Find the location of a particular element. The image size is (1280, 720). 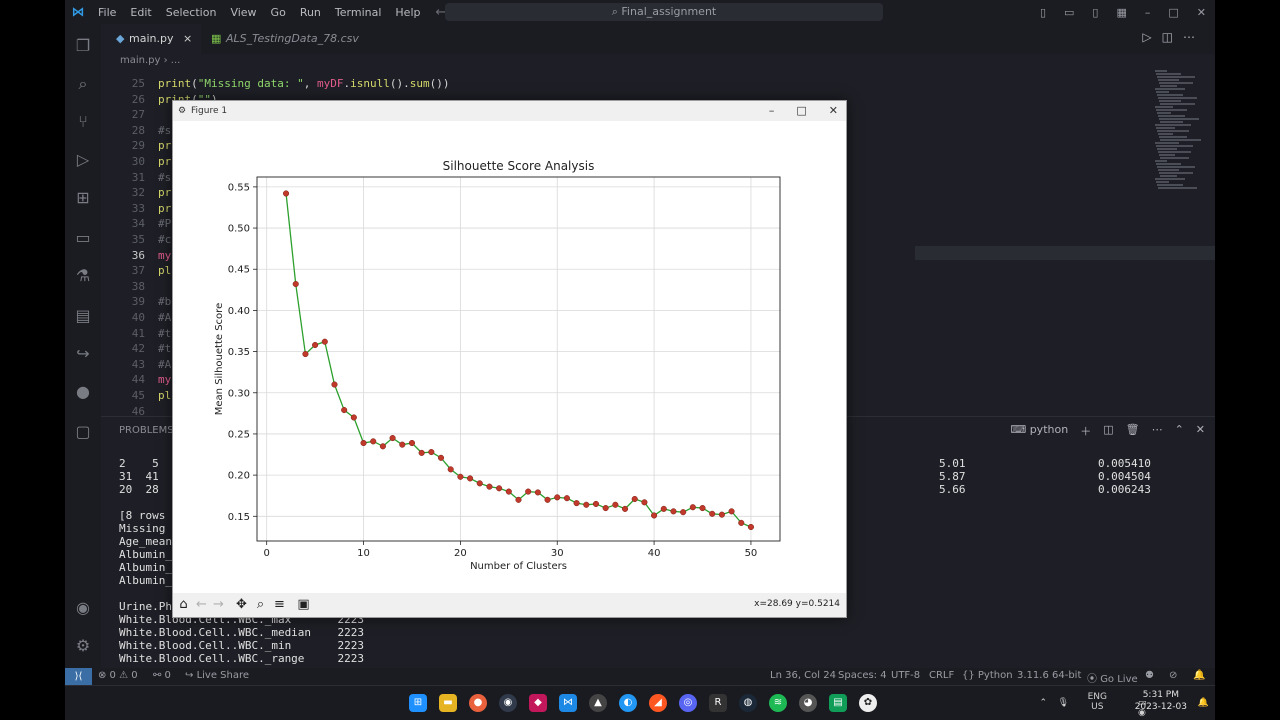

source-control-icon: ⑂ is located at coordinates (83, 121).